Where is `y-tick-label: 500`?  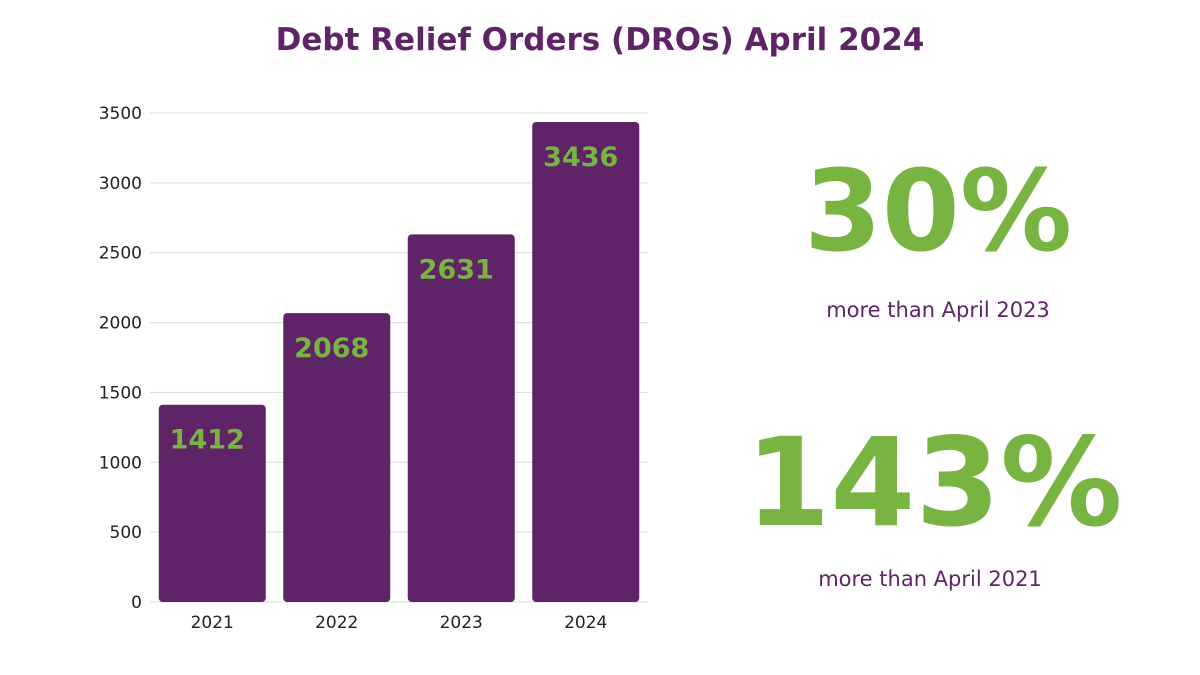
y-tick-label: 500 is located at coordinates (126, 533).